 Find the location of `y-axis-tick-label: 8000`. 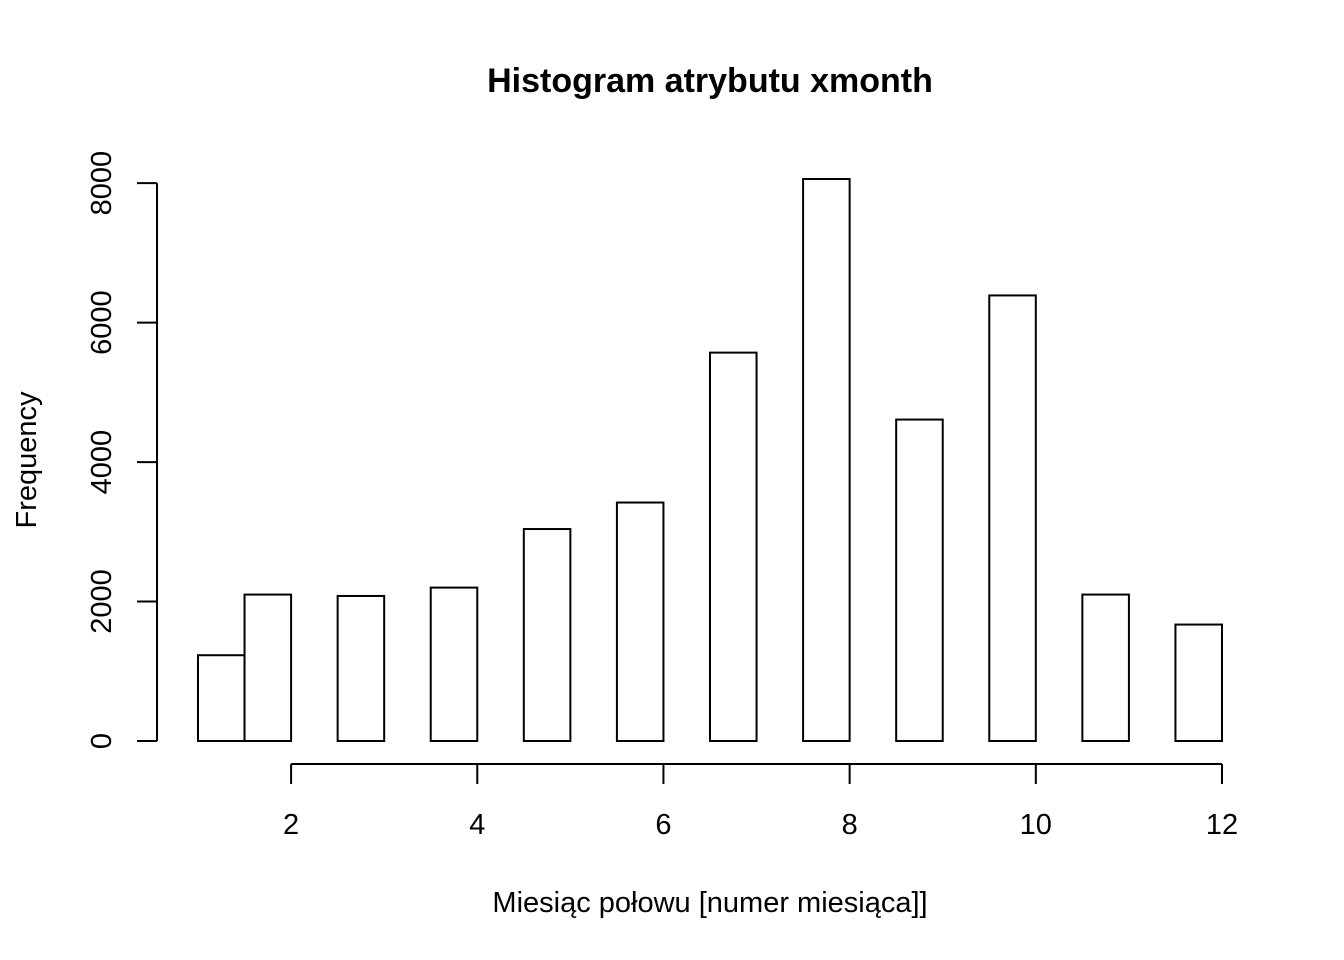

y-axis-tick-label: 8000 is located at coordinates (102, 183).